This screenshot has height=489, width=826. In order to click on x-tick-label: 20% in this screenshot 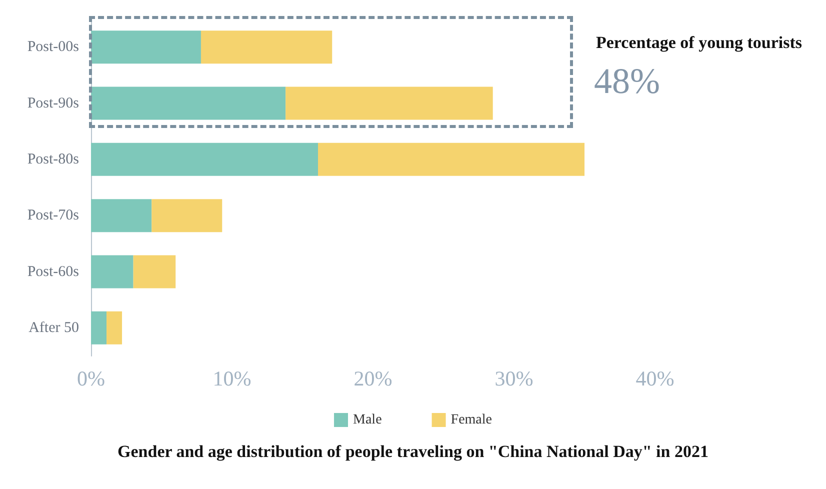, I will do `click(373, 378)`.